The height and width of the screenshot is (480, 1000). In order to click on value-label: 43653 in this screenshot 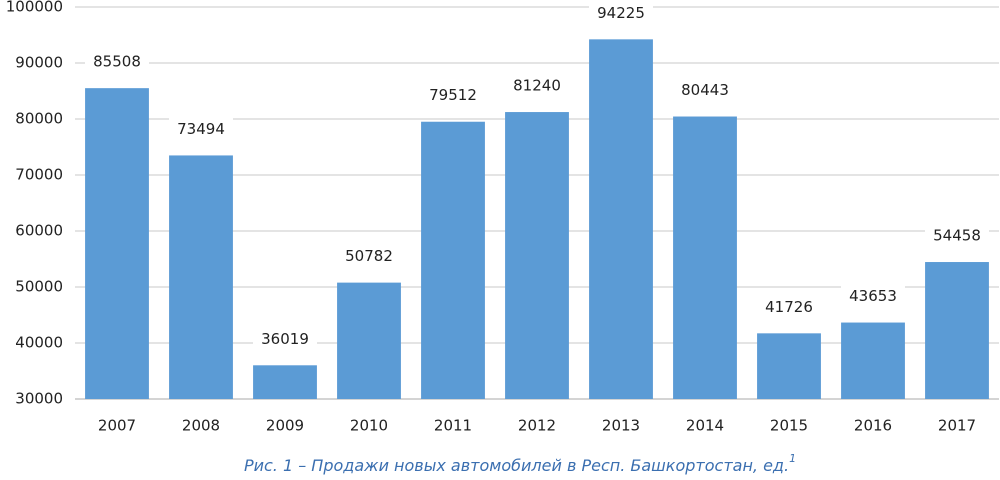, I will do `click(873, 296)`.